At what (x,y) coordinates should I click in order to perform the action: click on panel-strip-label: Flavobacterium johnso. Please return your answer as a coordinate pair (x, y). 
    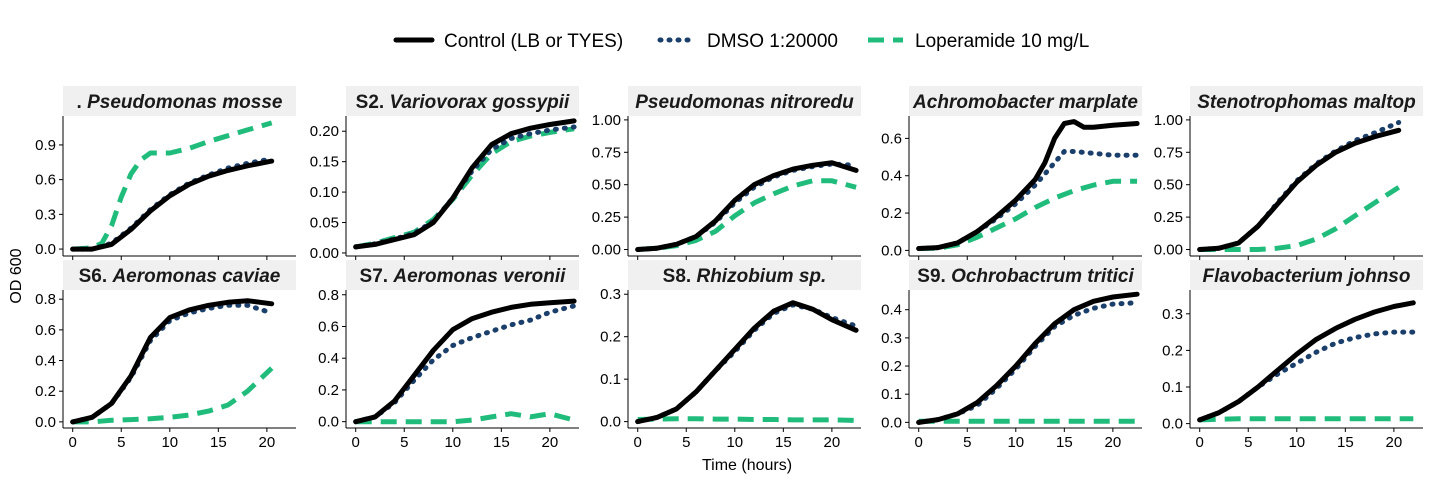
    Looking at the image, I should click on (1307, 276).